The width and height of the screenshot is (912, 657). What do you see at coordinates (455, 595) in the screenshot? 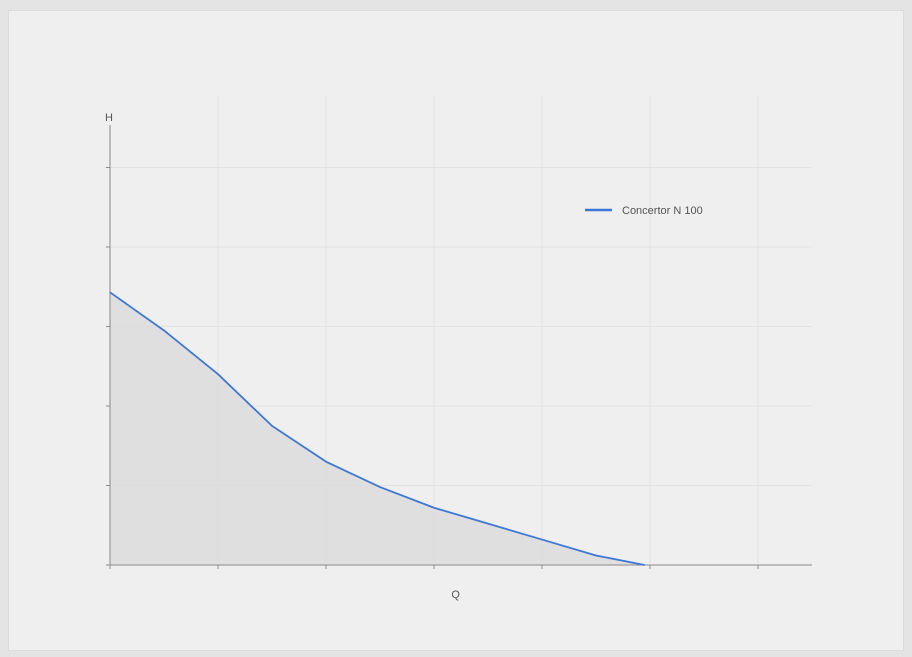
I see `x-axis-label: Q` at bounding box center [455, 595].